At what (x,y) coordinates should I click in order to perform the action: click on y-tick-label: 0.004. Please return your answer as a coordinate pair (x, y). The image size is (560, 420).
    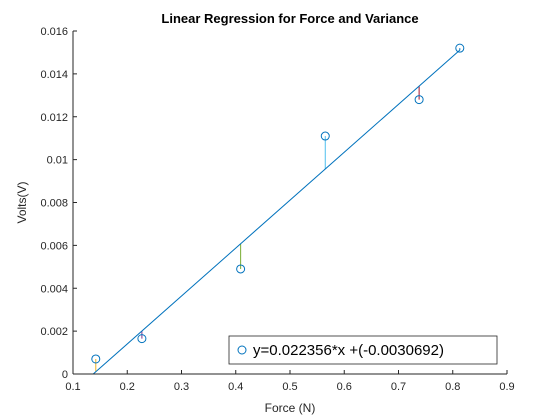
    Looking at the image, I should click on (54, 289).